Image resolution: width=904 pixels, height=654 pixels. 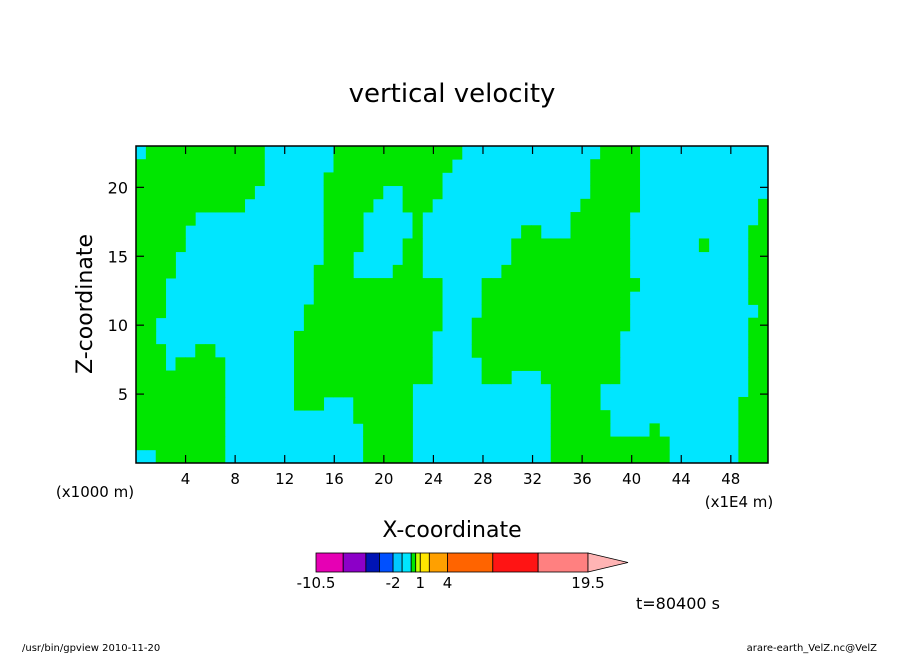 What do you see at coordinates (334, 479) in the screenshot?
I see `x-tick-label: 16` at bounding box center [334, 479].